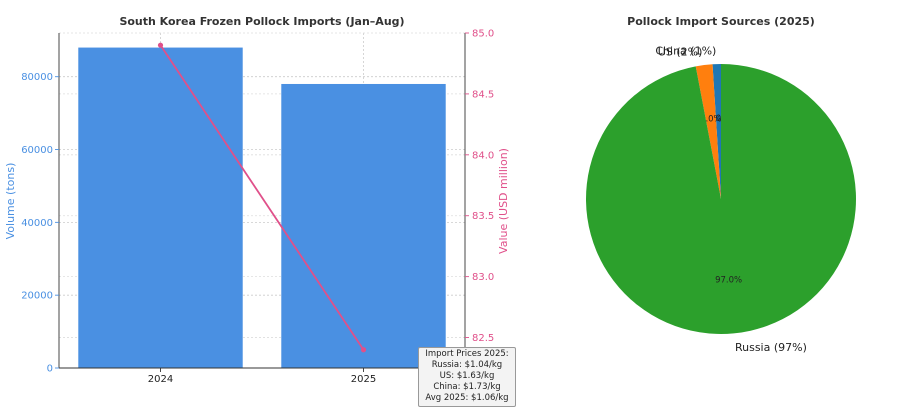  I want to click on left-tick-label: 60000, so click(37, 150).